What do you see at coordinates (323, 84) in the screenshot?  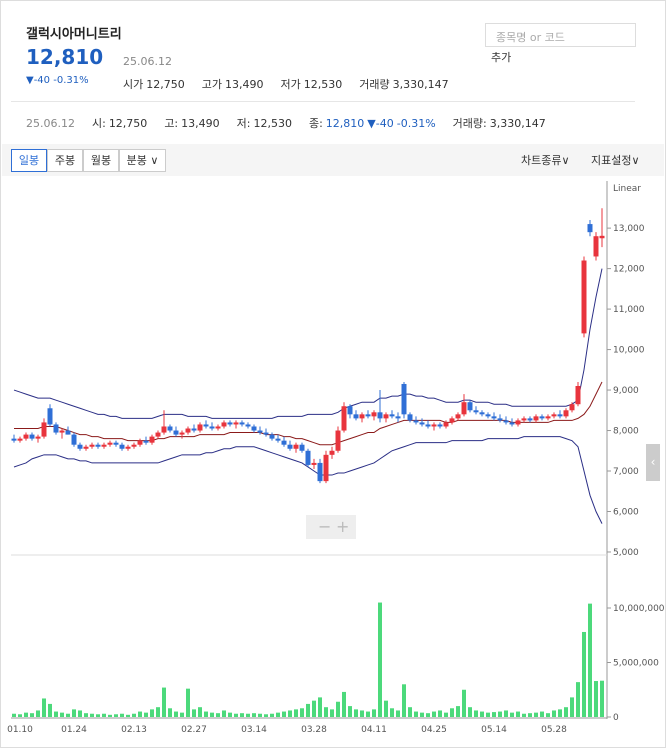 I see `field-value: 12,530` at bounding box center [323, 84].